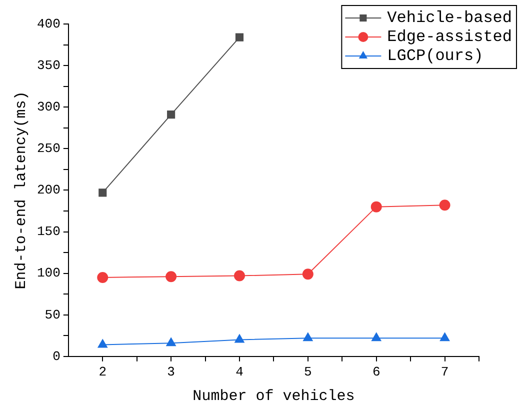 The height and width of the screenshot is (413, 521). I want to click on y-axis-title: End-to-end latency(ms), so click(21, 190).